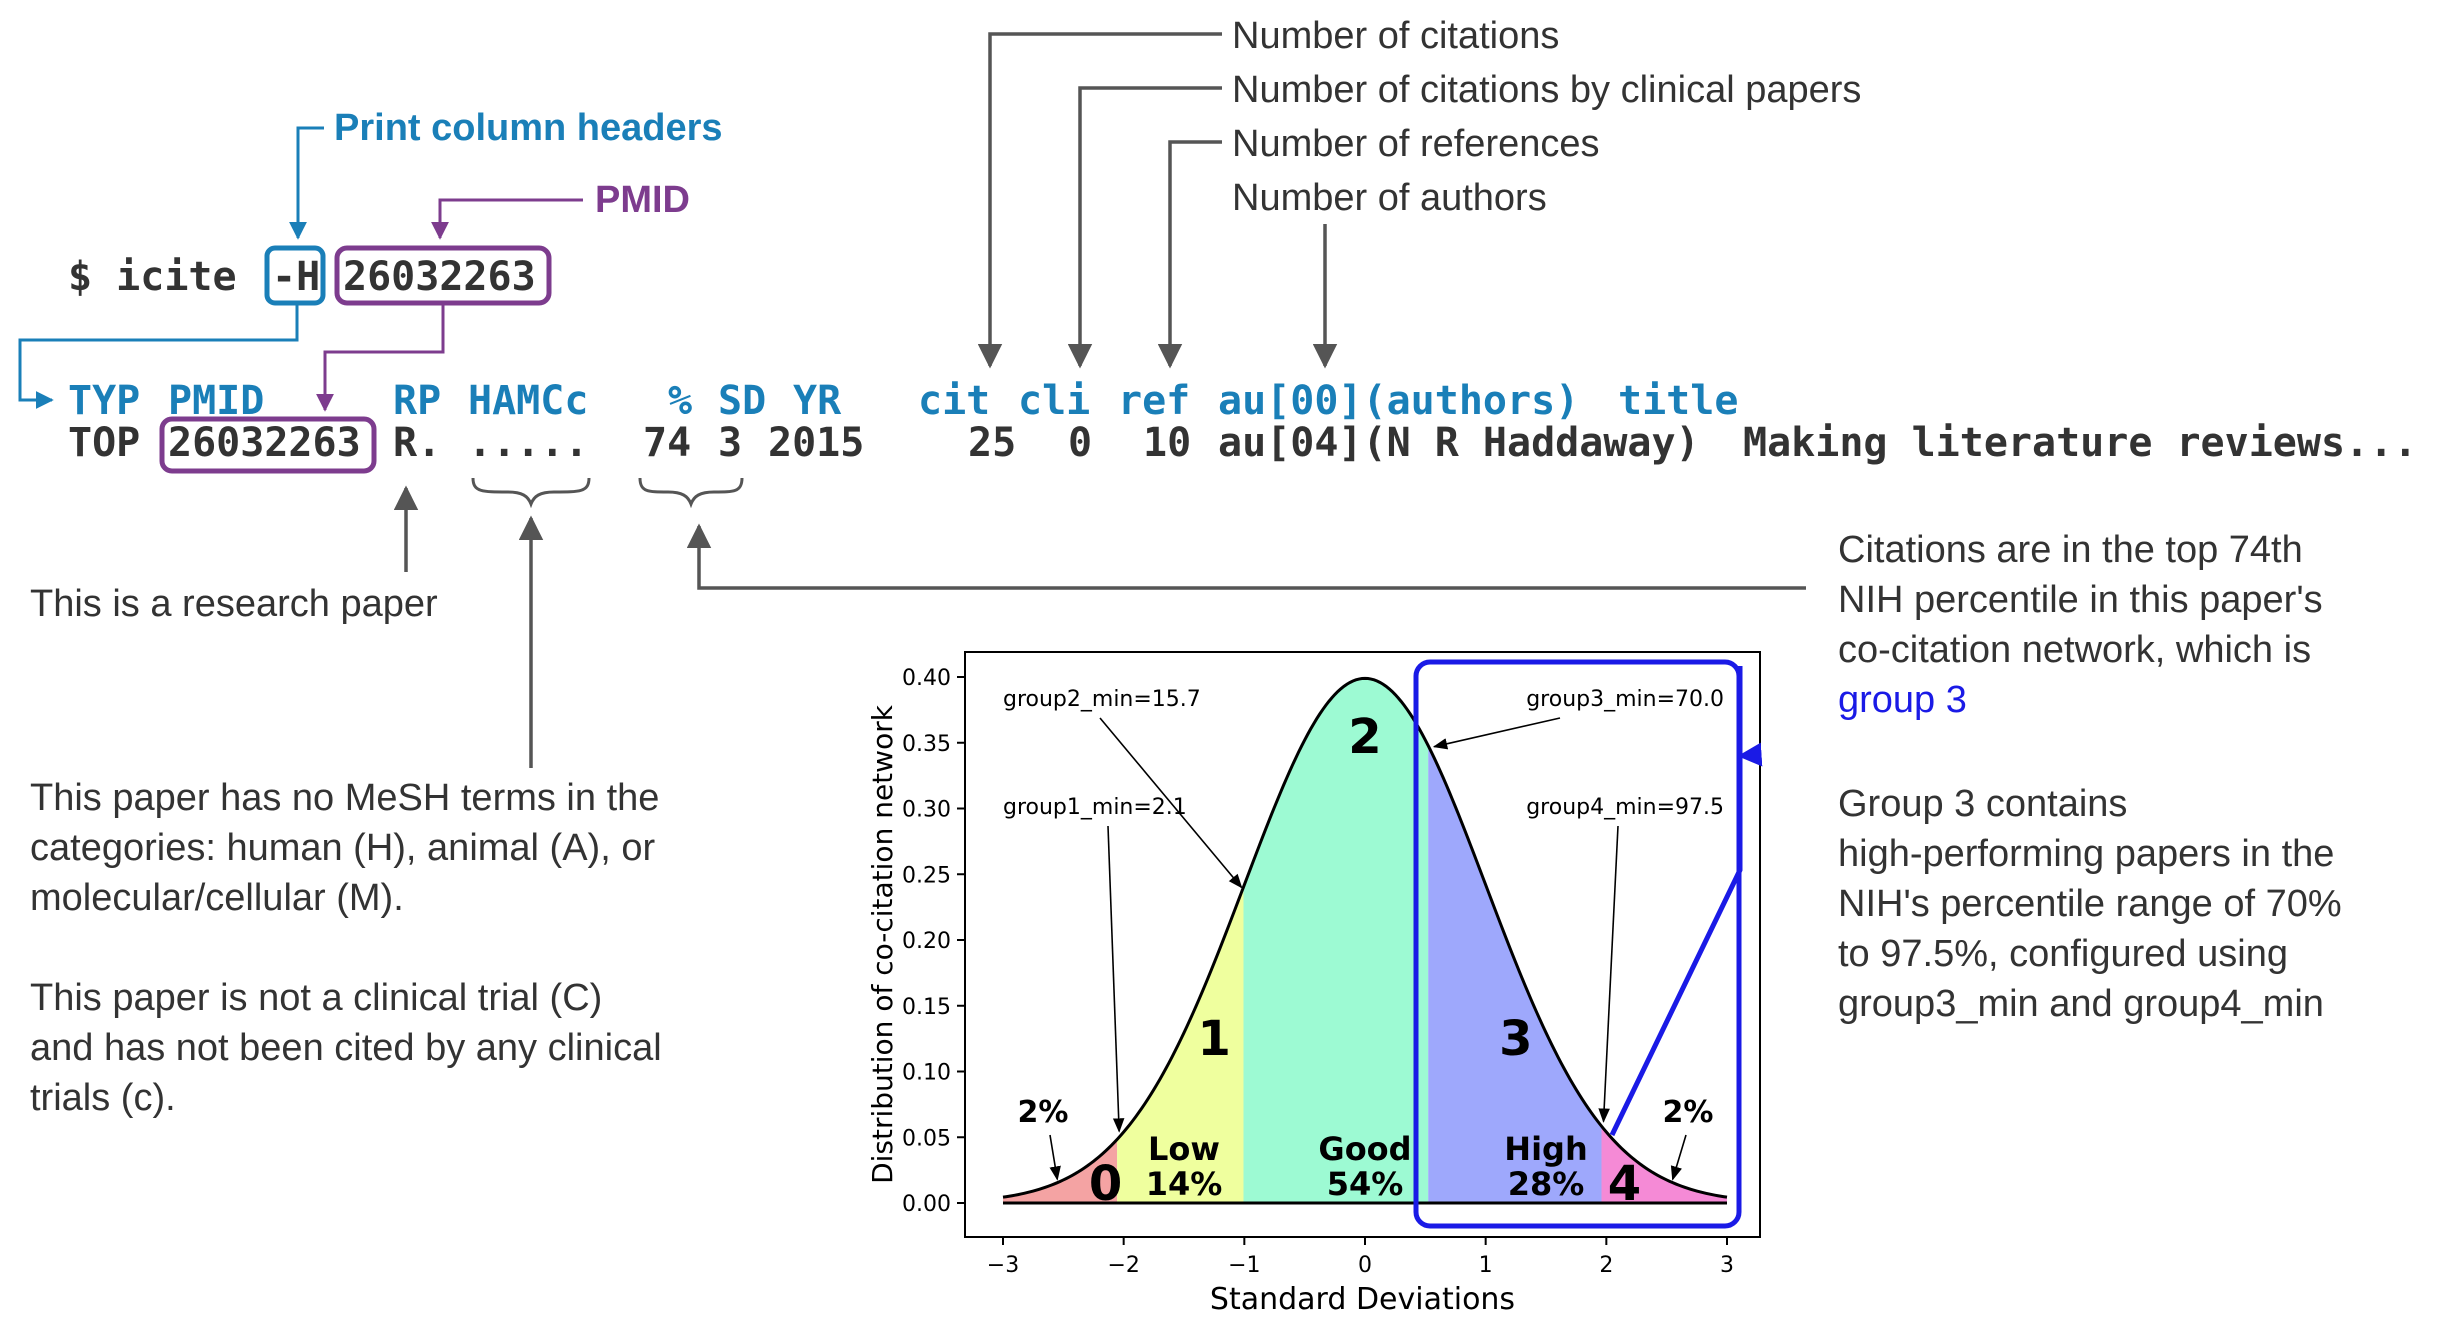 The image size is (2453, 1318). I want to click on y-axis-label: Distribution of co-citation network, so click(882, 944).